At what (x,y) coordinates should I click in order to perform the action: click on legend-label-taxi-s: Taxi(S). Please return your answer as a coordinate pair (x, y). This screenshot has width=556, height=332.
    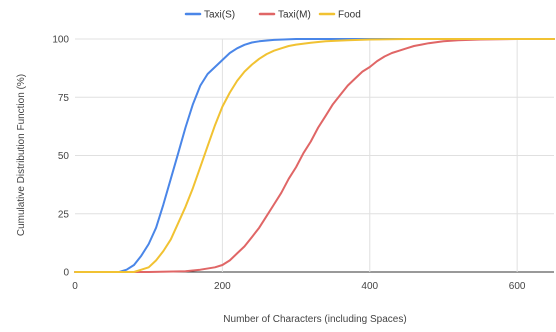
    Looking at the image, I should click on (219, 15).